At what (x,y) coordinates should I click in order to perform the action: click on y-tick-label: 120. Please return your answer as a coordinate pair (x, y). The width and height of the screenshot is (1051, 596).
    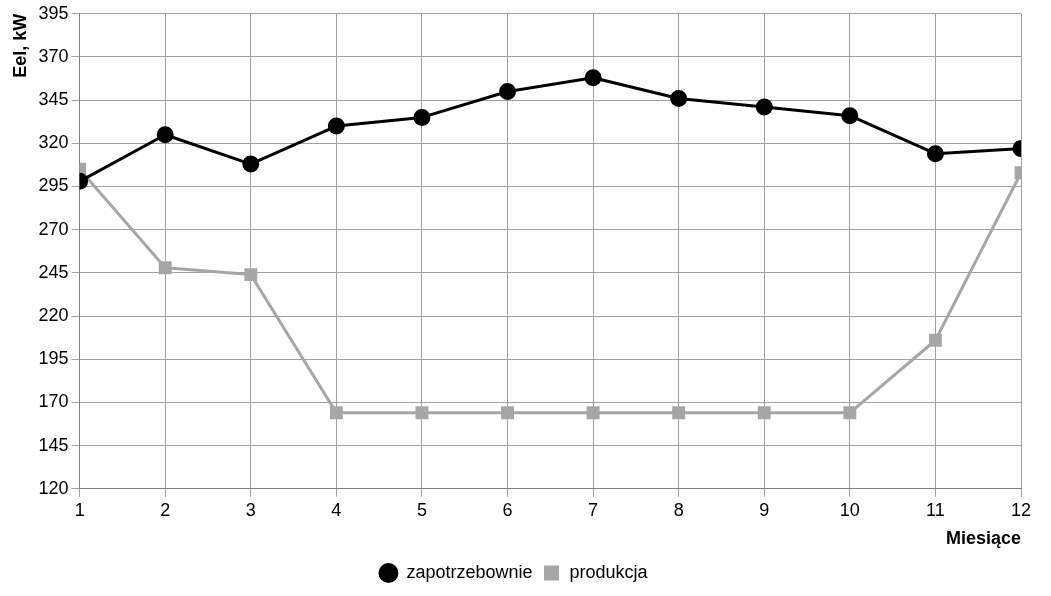
    Looking at the image, I should click on (53, 487).